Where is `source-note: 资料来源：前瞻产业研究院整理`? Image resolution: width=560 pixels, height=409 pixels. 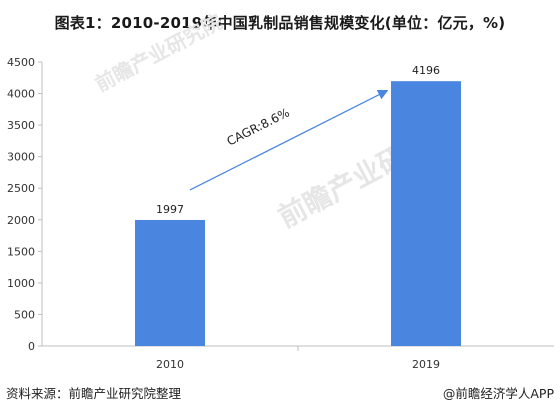 source-note: 资料来源：前瞻产业研究院整理 is located at coordinates (94, 393).